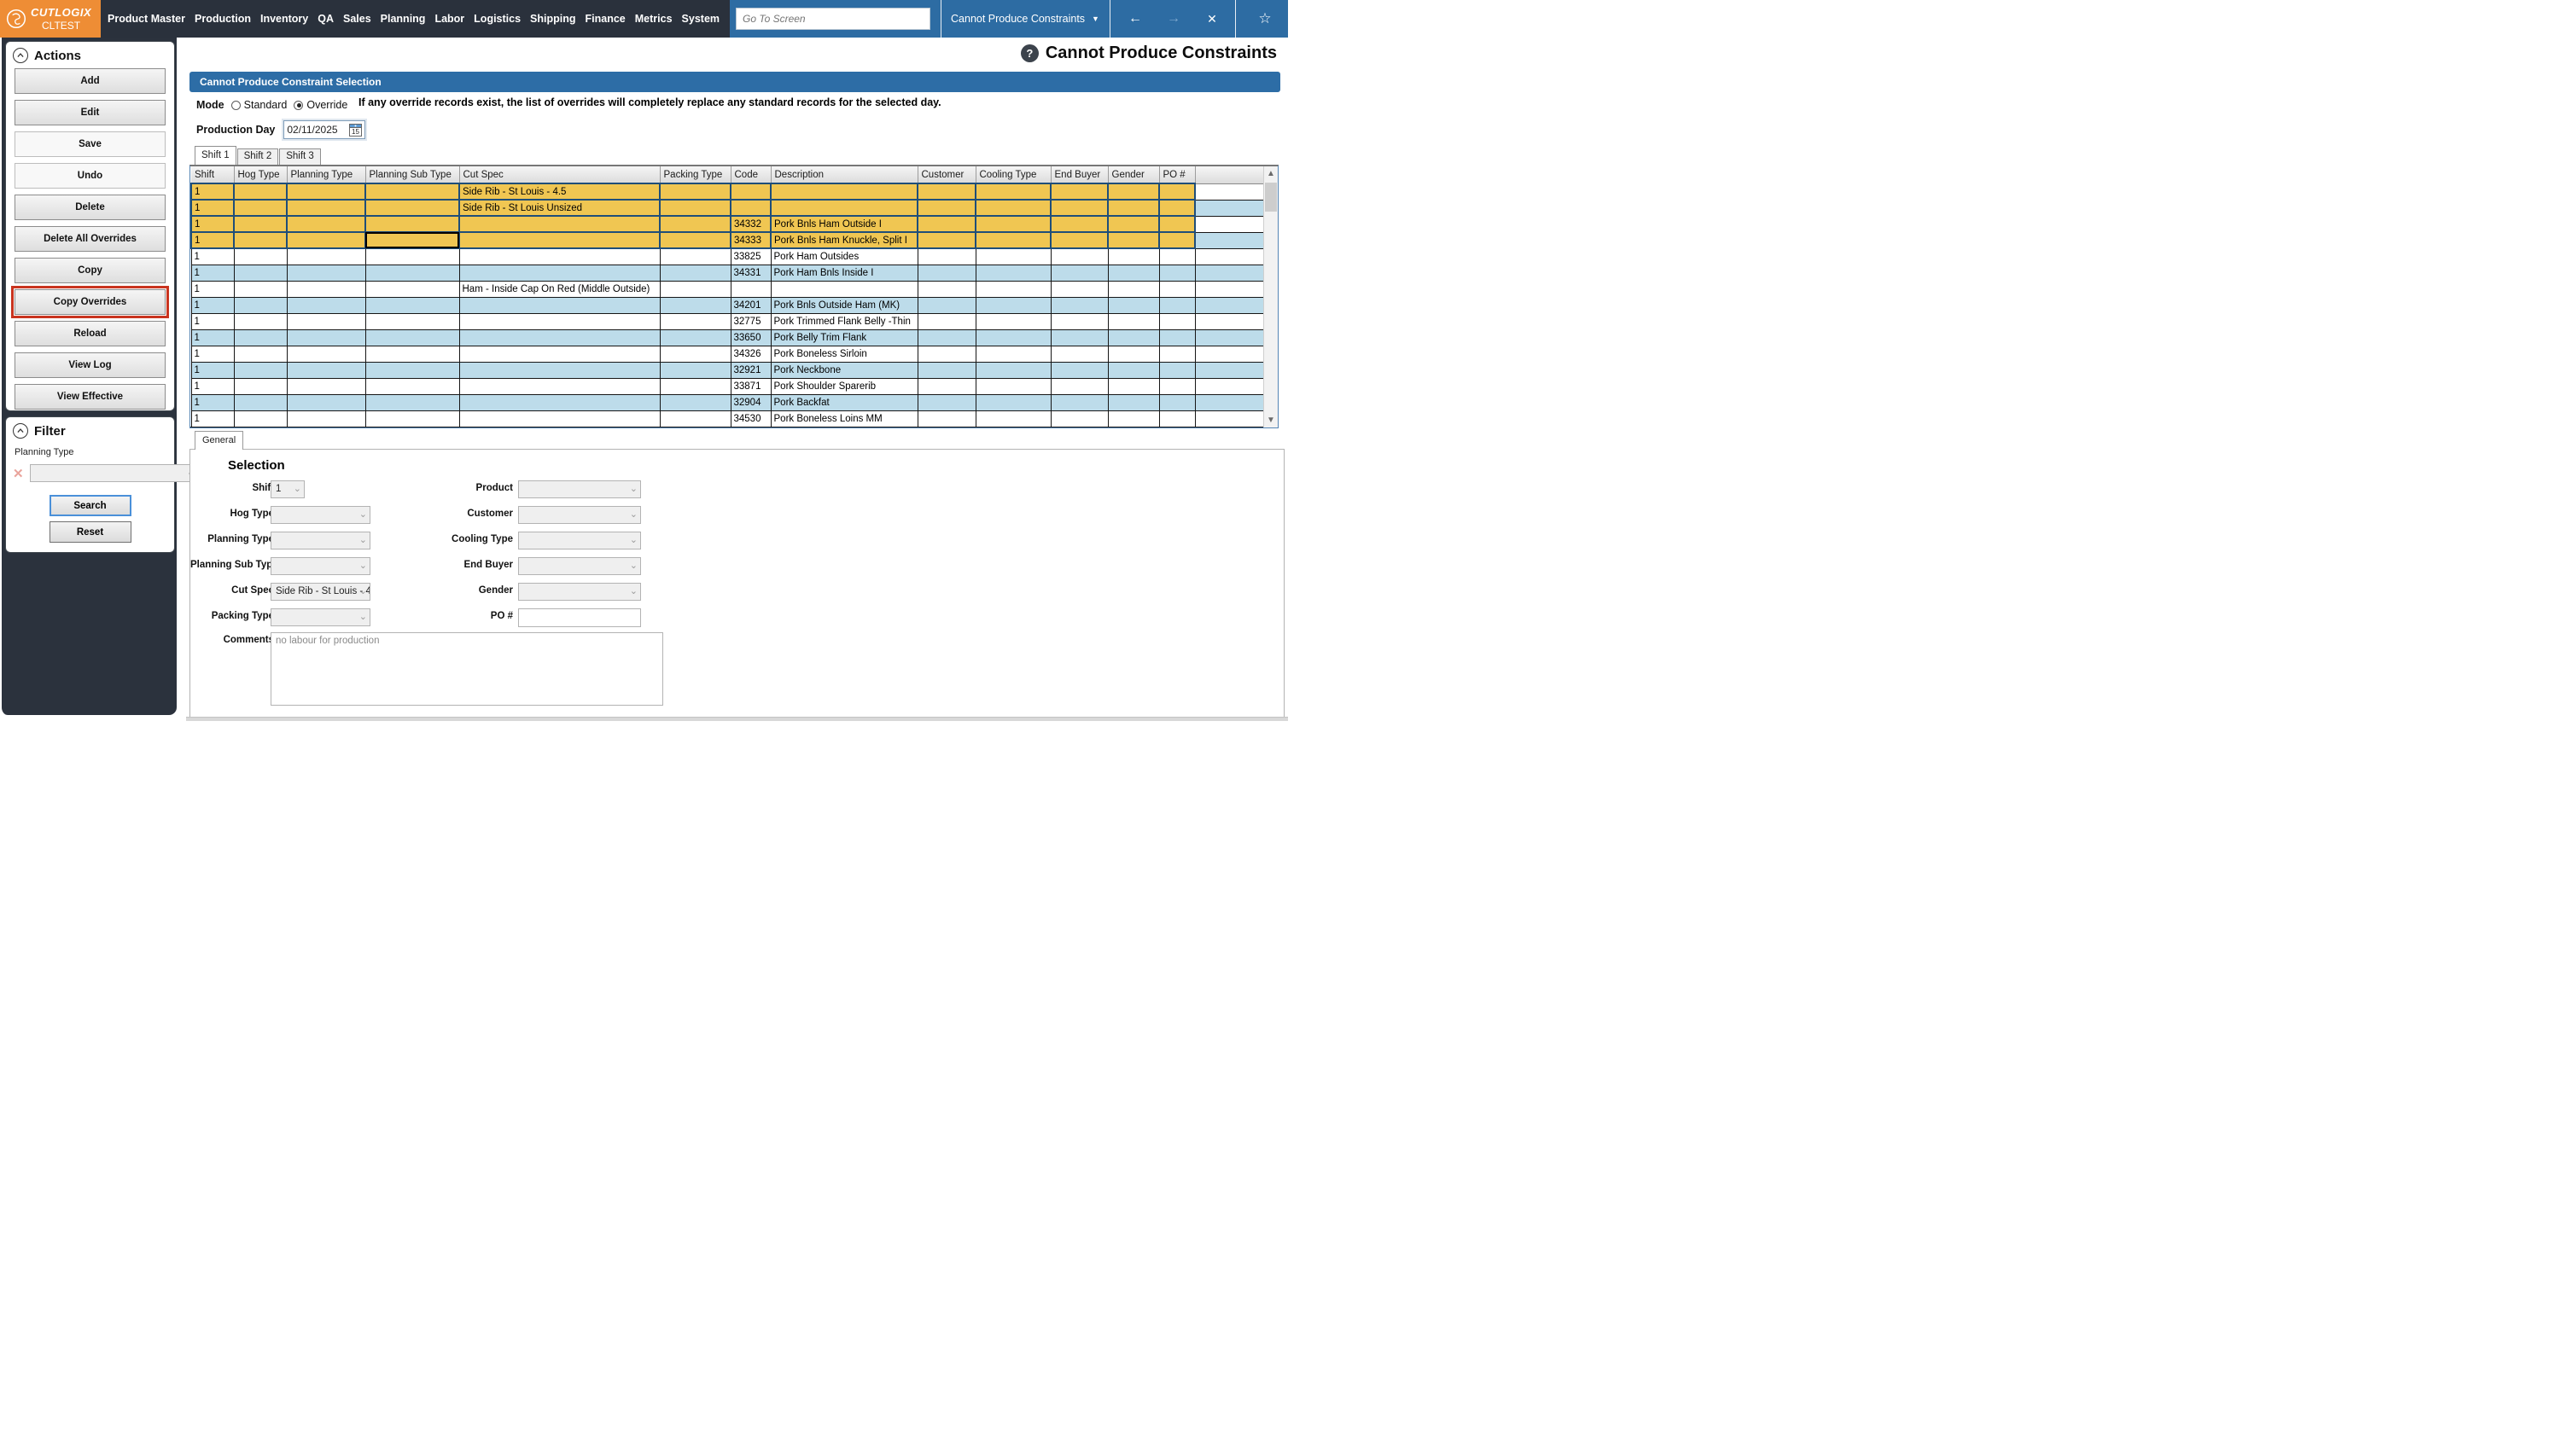  Describe the element at coordinates (844, 273) in the screenshot. I see `grid-cell-description: Pork Ham Bnls Inside I` at that location.